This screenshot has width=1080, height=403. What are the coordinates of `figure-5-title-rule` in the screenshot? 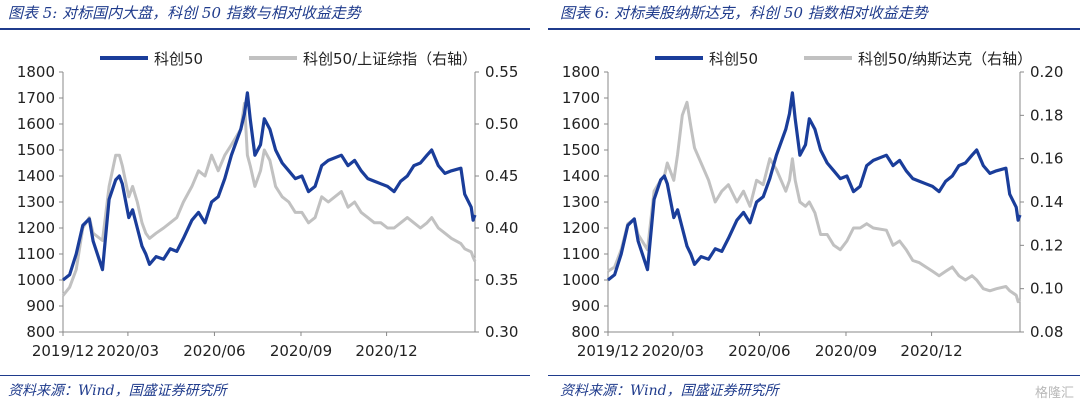 It's located at (265, 29).